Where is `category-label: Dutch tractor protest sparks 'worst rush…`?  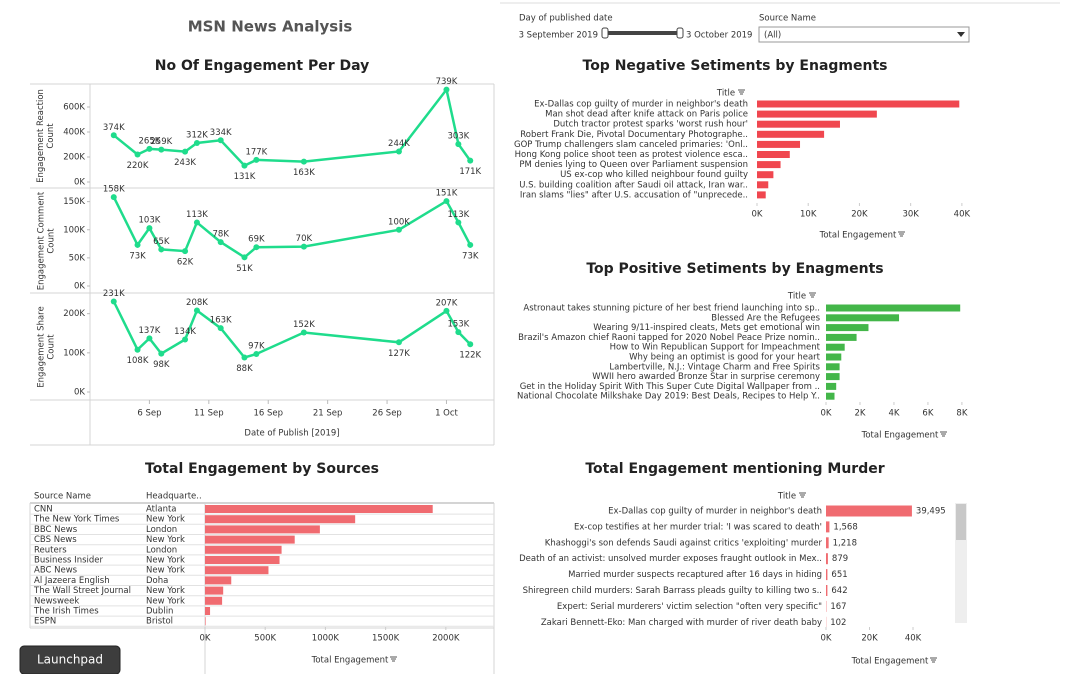 category-label: Dutch tractor protest sparks 'worst rush… is located at coordinates (650, 125).